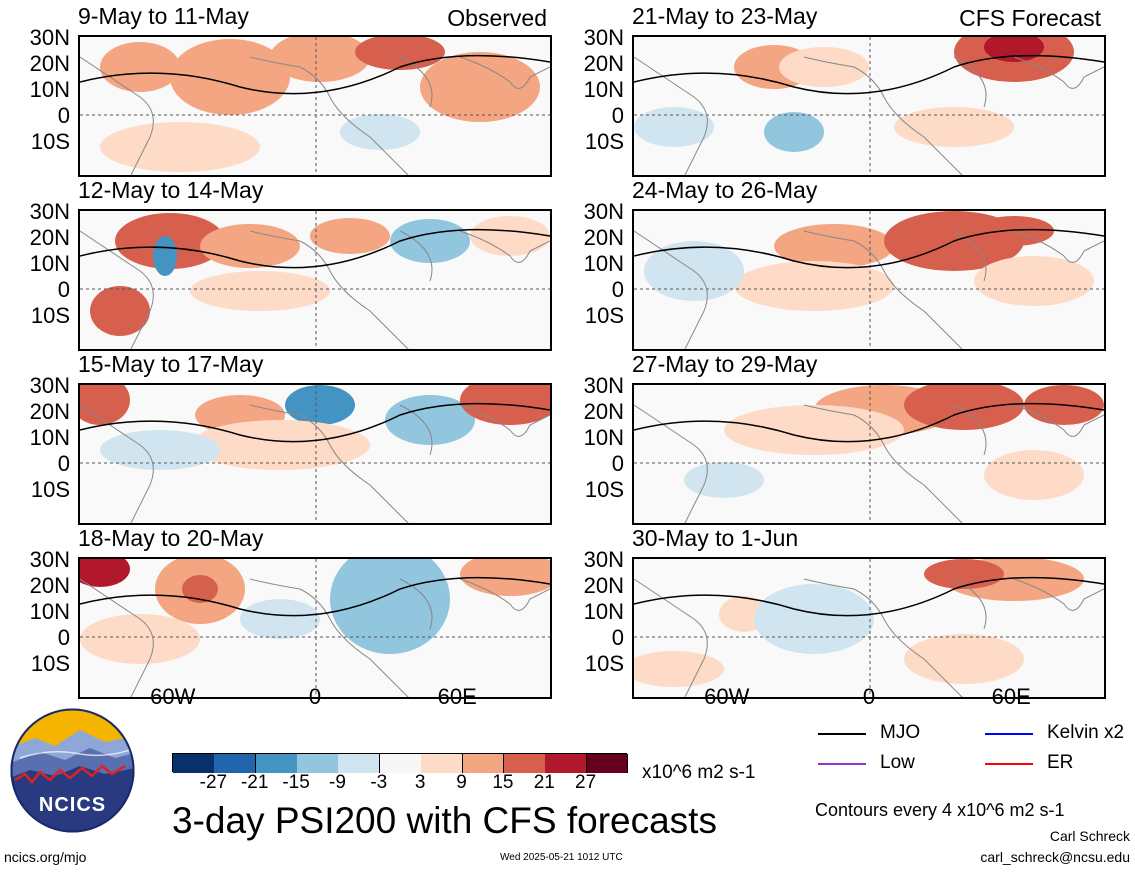 This screenshot has width=1135, height=872. What do you see at coordinates (45, 857) in the screenshot?
I see `site-link: ncics.org/mjo` at bounding box center [45, 857].